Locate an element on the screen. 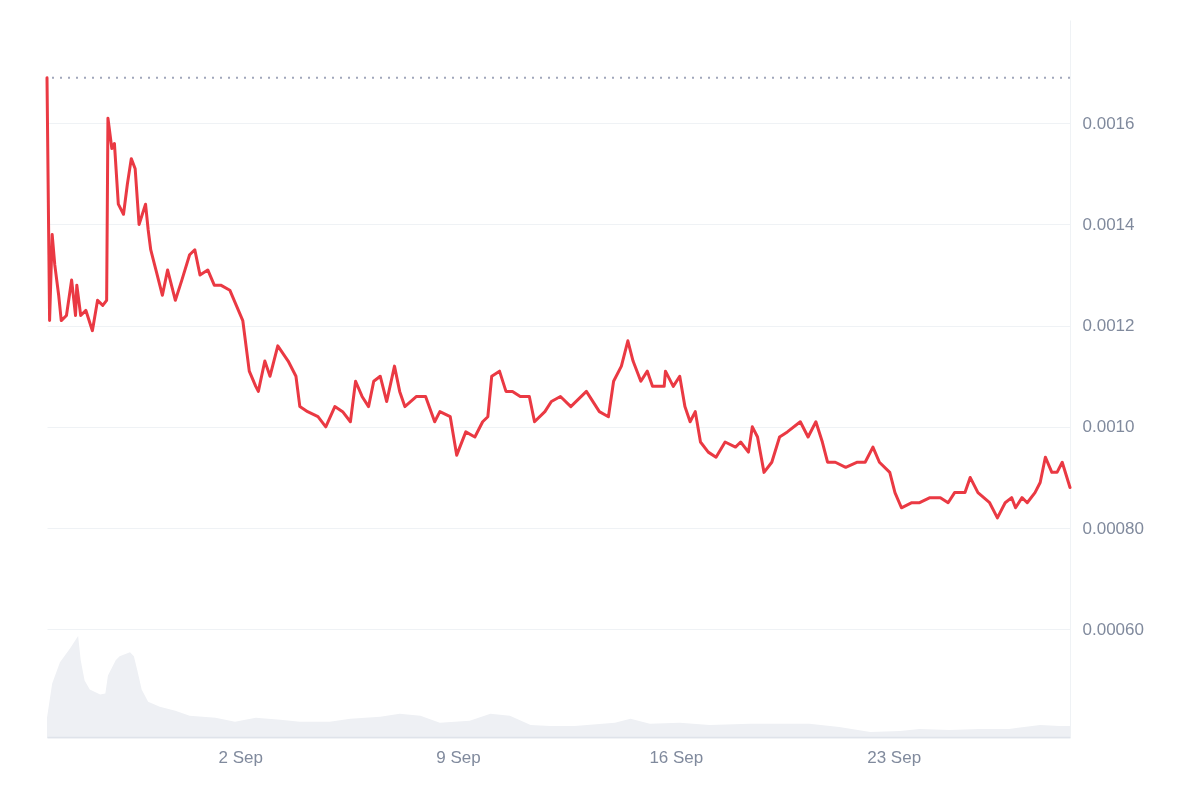 The image size is (1200, 800). x-tick-label: 9 Sep is located at coordinates (458, 757).